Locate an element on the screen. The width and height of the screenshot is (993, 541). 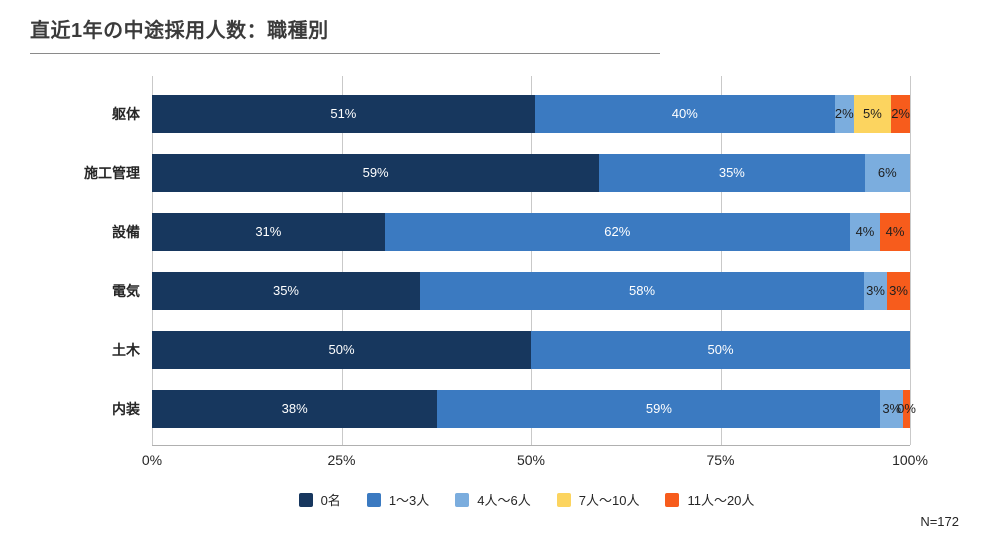
x-tick-label: 100% is located at coordinates (910, 460).